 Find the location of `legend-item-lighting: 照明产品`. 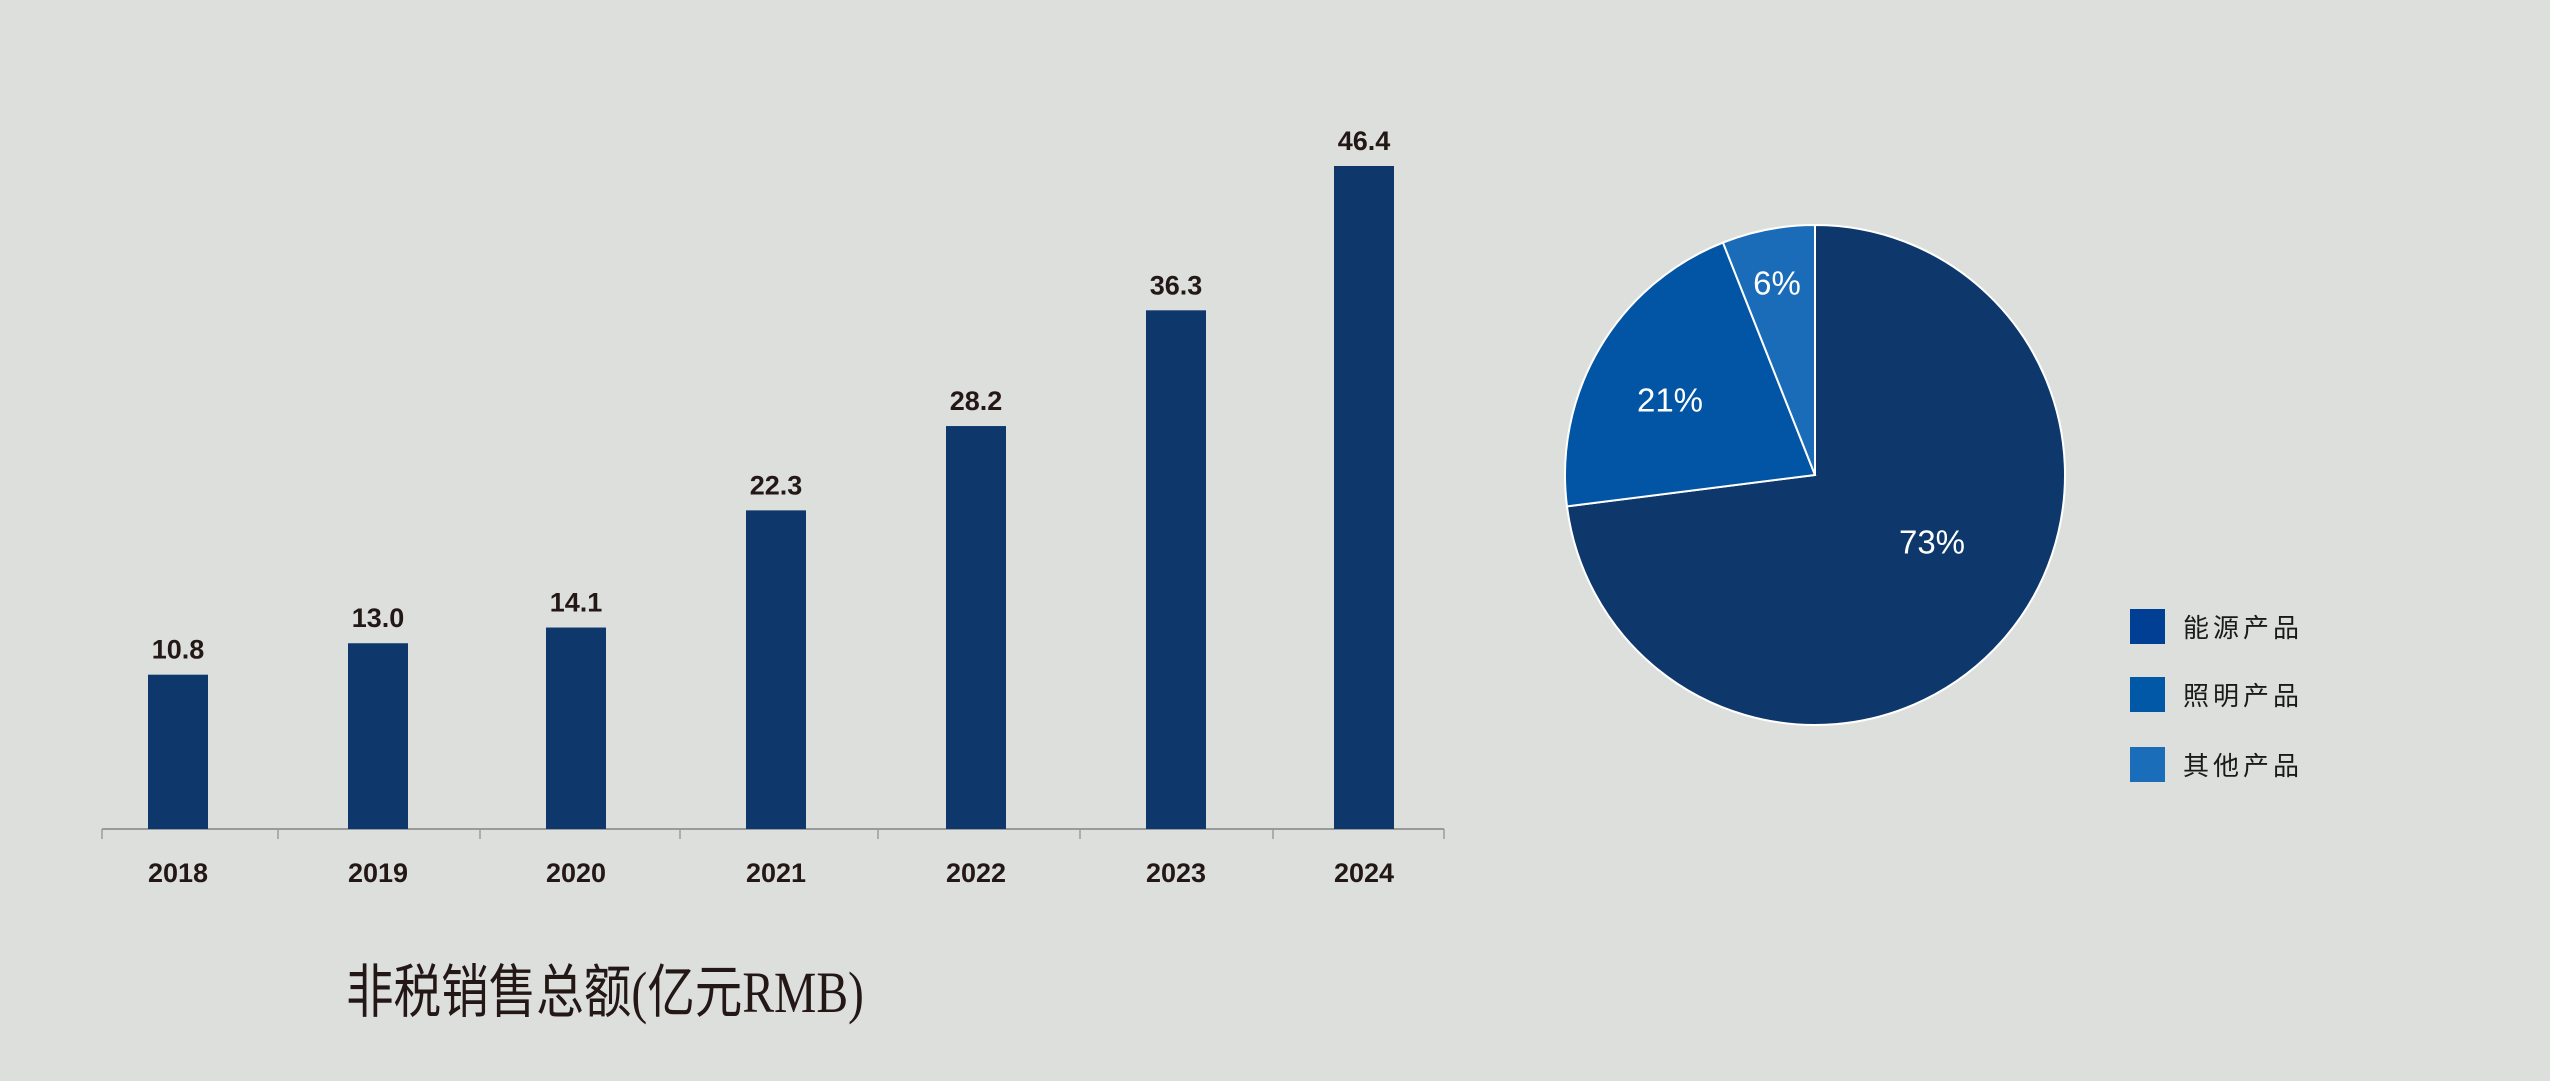

legend-item-lighting: 照明产品 is located at coordinates (2216, 694).